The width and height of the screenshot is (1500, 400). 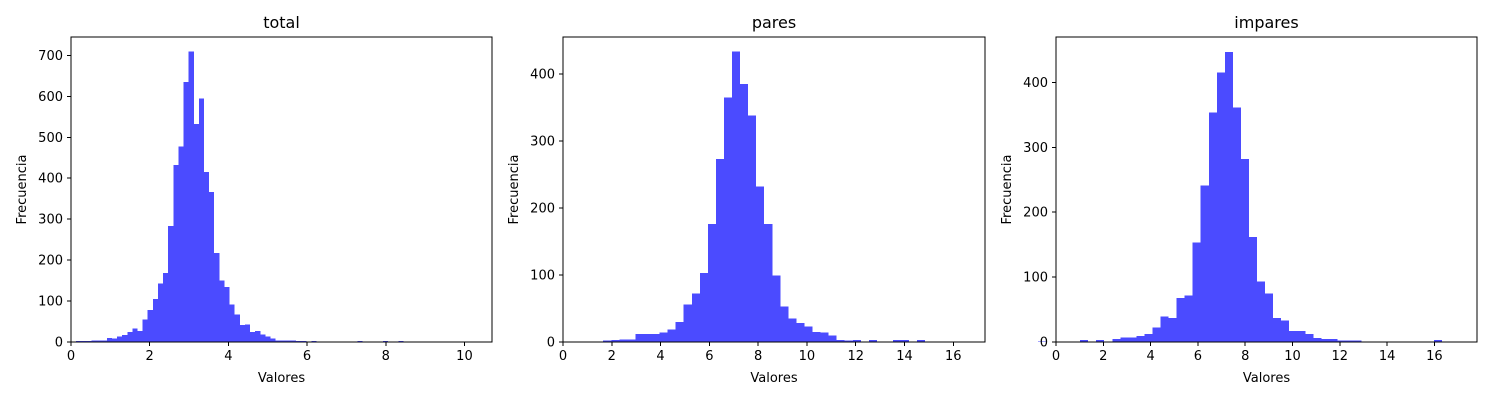 What do you see at coordinates (281, 22) in the screenshot?
I see `chart-title: total` at bounding box center [281, 22].